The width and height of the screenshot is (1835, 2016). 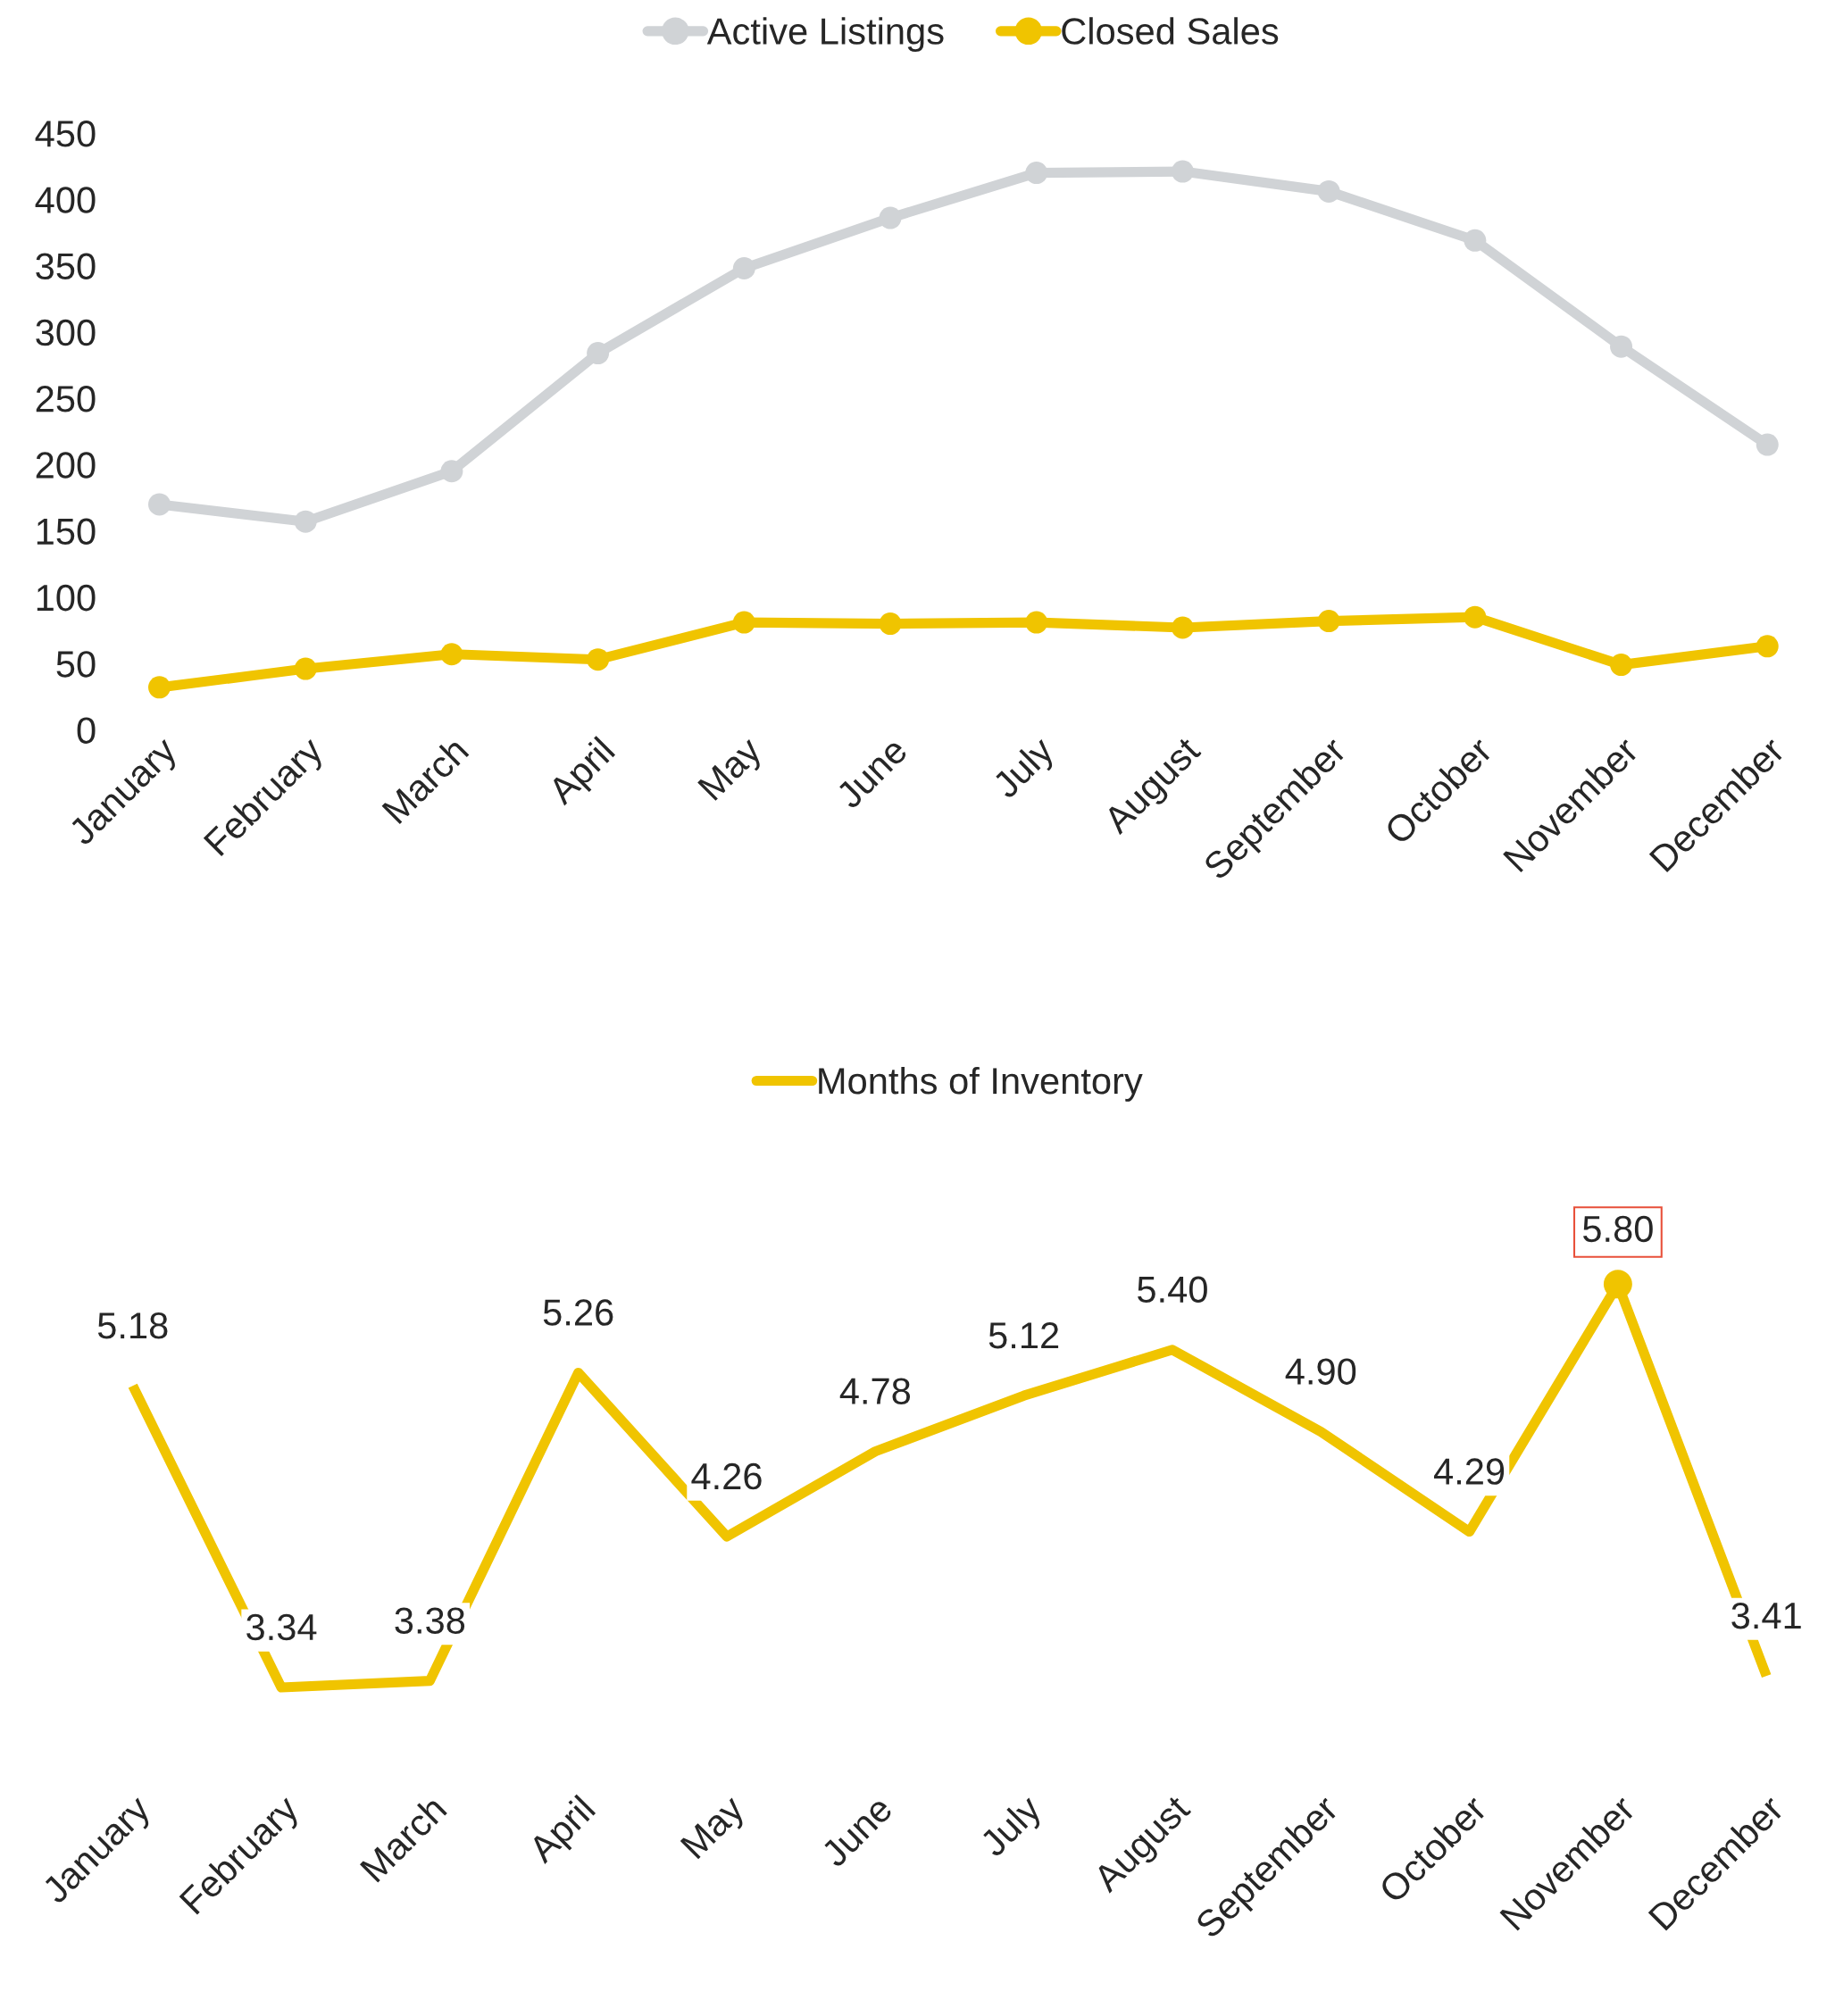 I want to click on y-tick-label: 400, so click(x=65, y=200).